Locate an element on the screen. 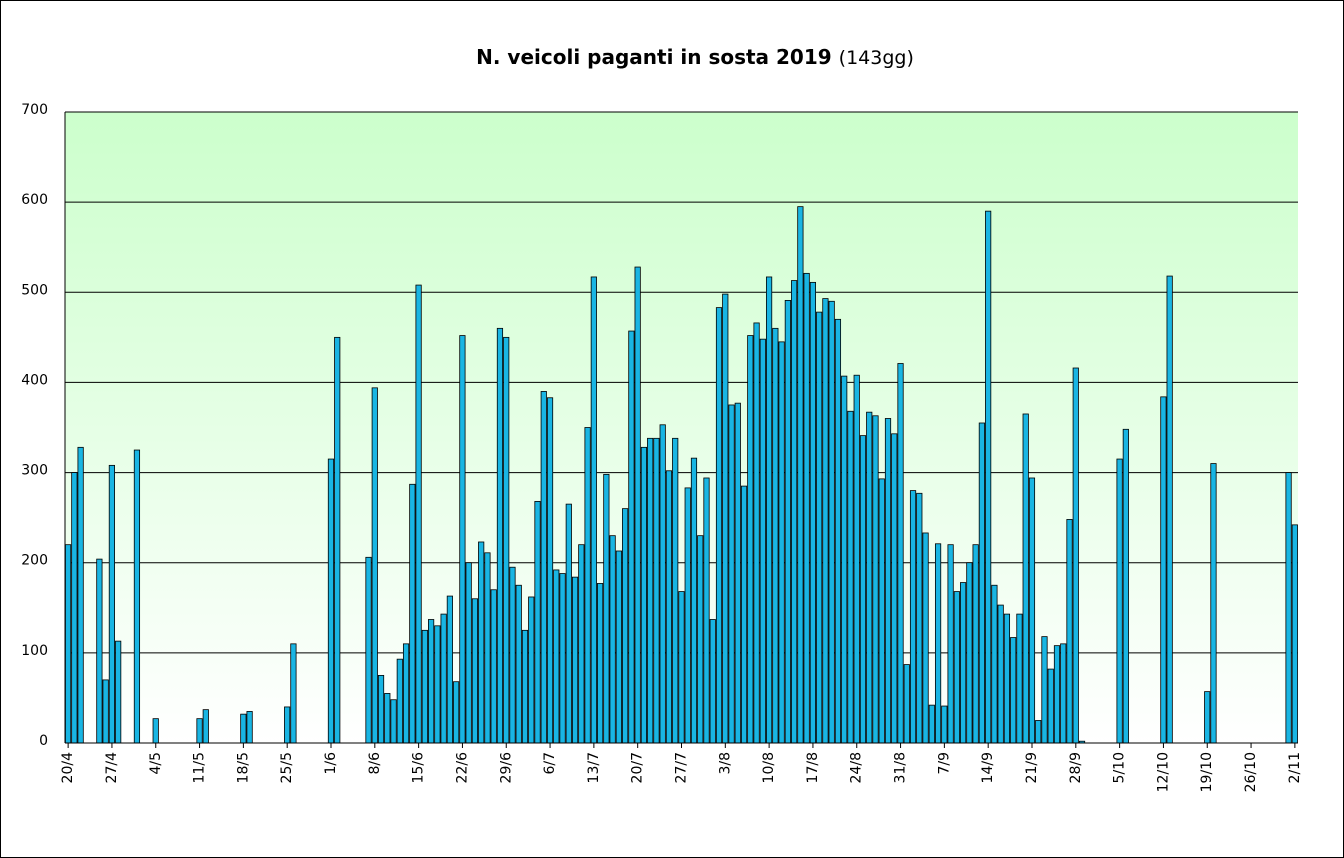 The width and height of the screenshot is (1344, 858). x-tick-label: 19/10 is located at coordinates (1207, 772).